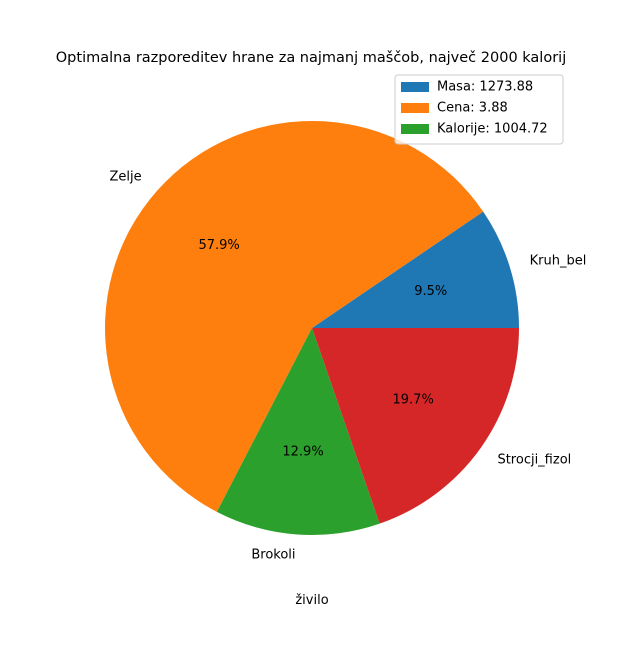 The height and width of the screenshot is (654, 623). I want to click on legend: Masa: 1273.88 Cena: 3.88 Kalorije: 1004.72, so click(479, 109).